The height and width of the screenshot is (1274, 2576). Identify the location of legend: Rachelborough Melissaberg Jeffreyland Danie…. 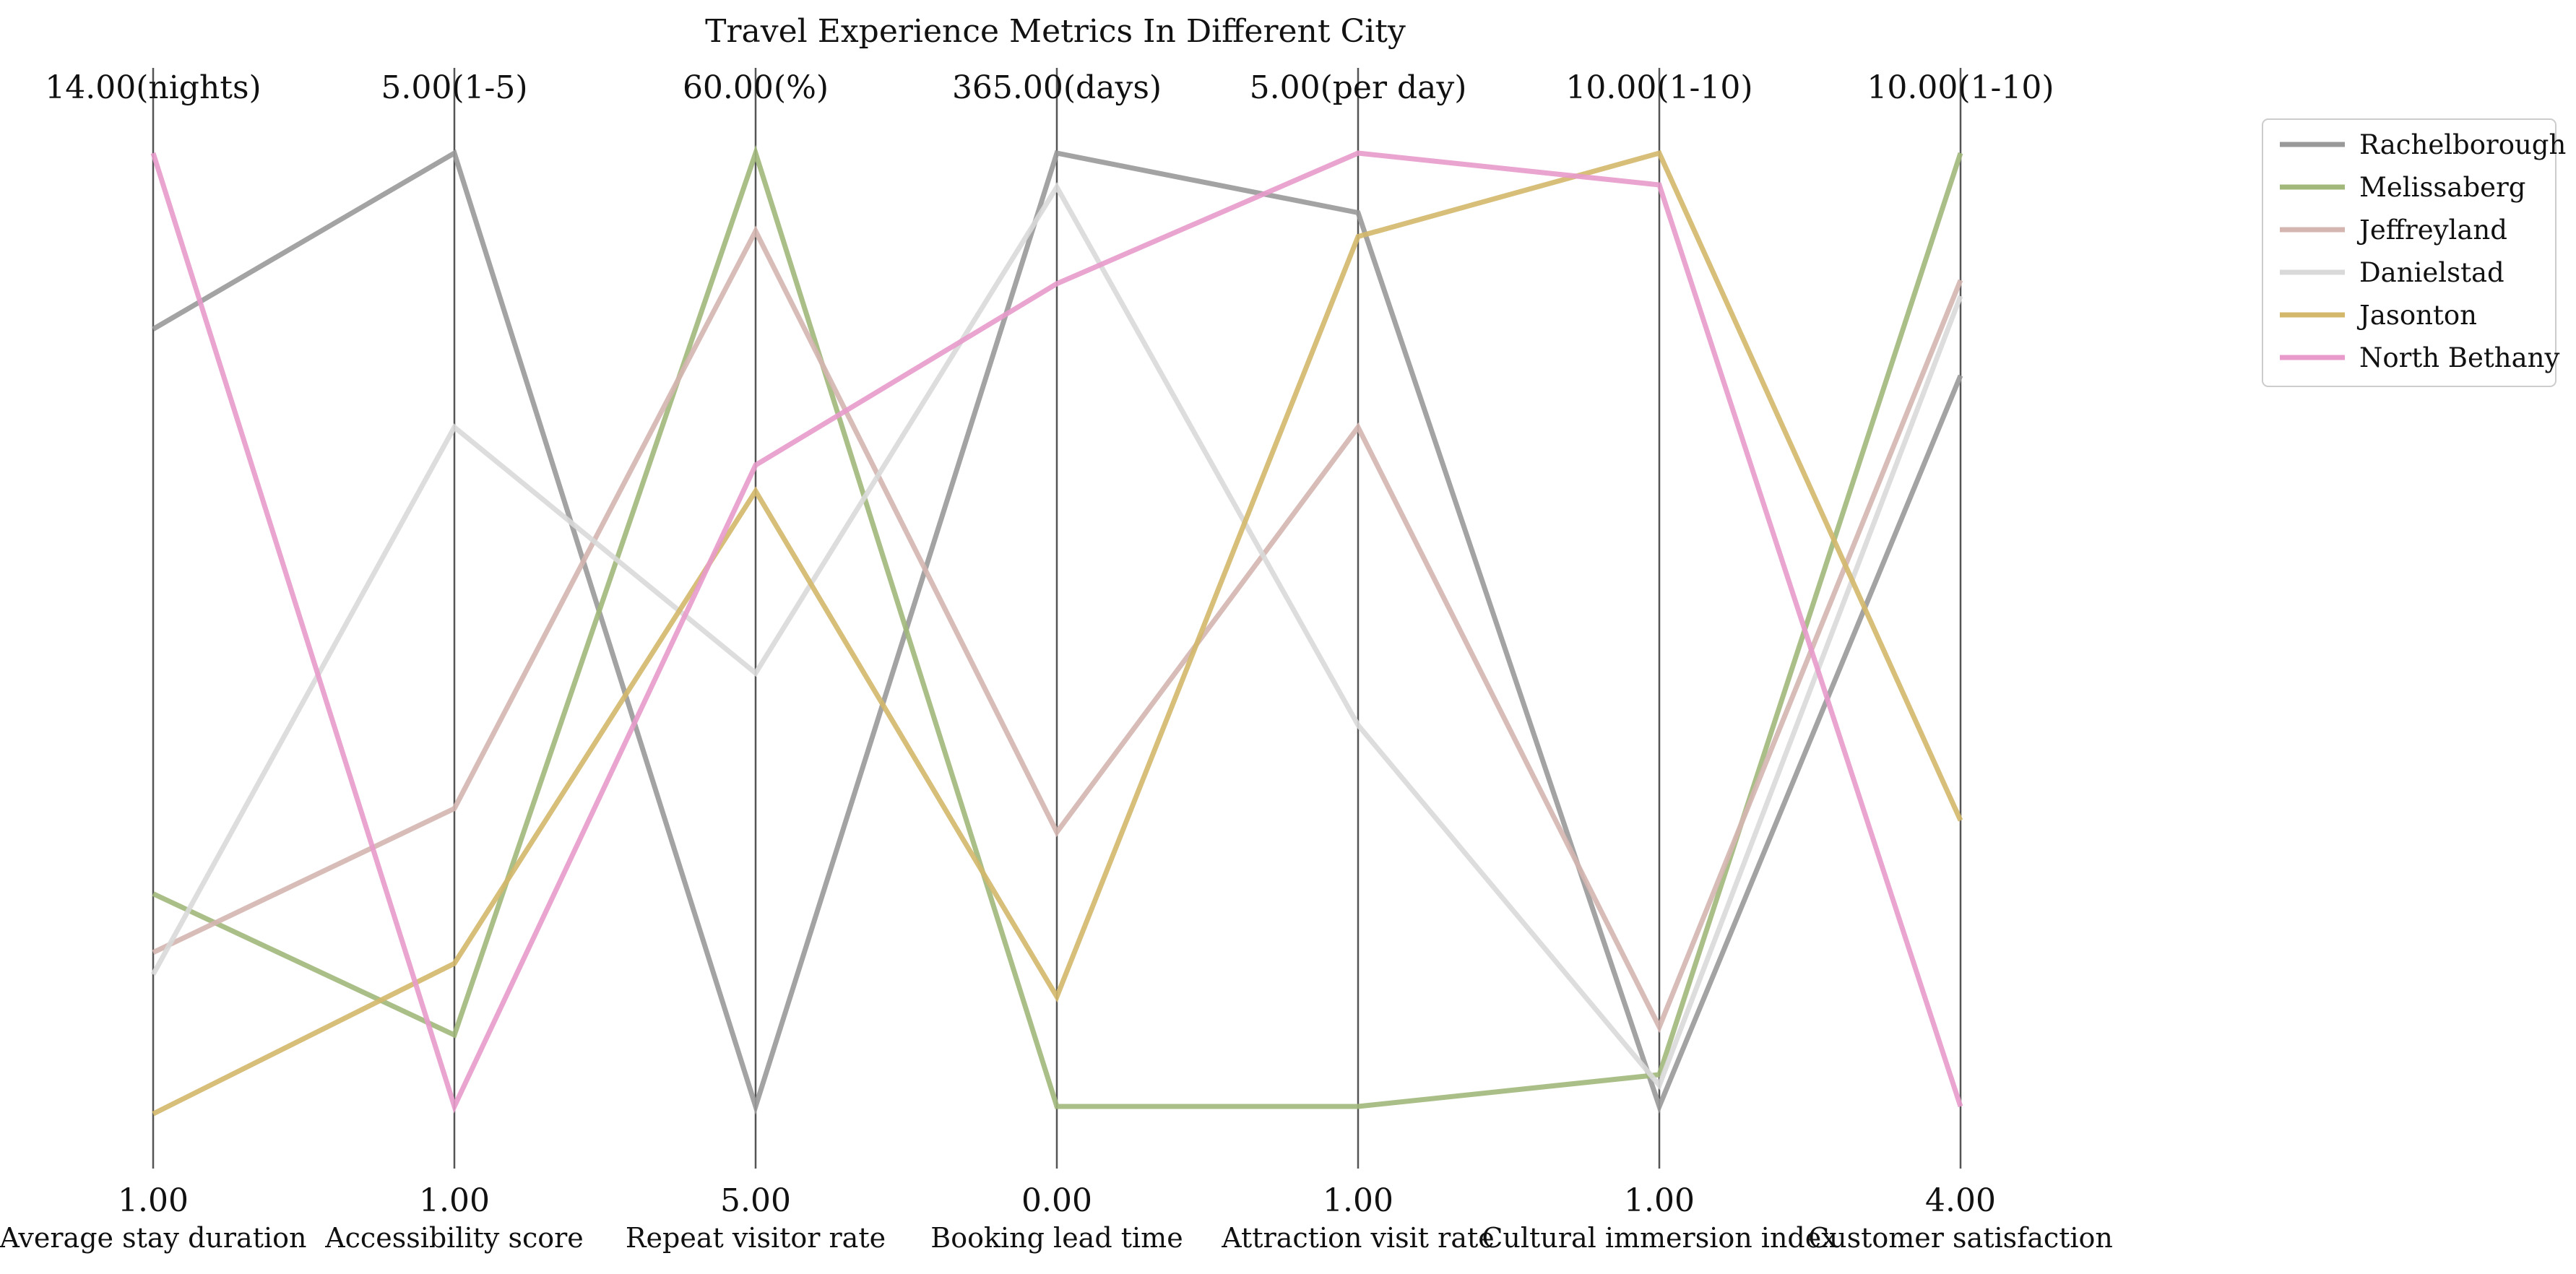
(2414, 252).